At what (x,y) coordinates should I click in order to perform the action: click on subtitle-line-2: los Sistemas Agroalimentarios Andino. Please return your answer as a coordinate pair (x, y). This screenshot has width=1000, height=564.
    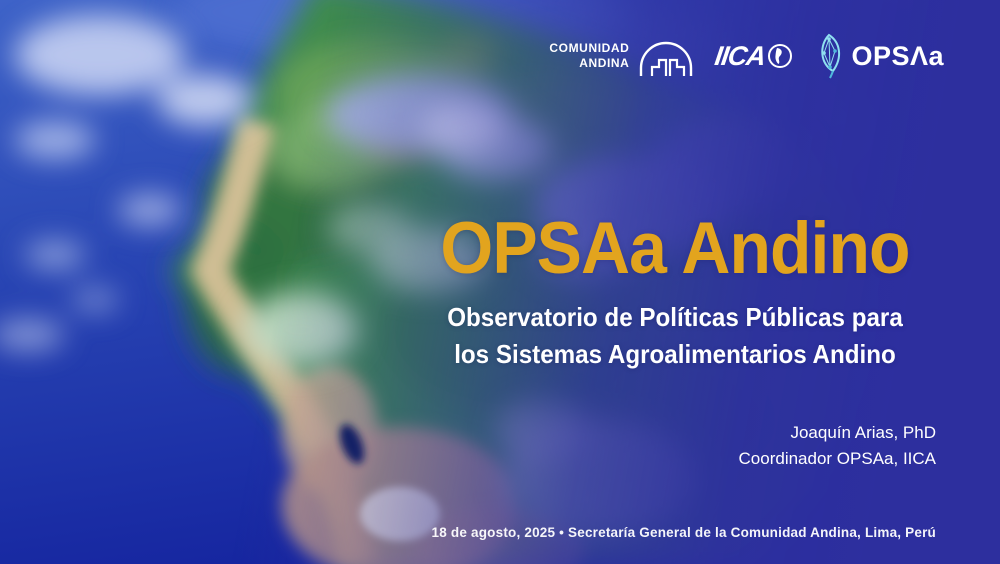
    Looking at the image, I should click on (675, 353).